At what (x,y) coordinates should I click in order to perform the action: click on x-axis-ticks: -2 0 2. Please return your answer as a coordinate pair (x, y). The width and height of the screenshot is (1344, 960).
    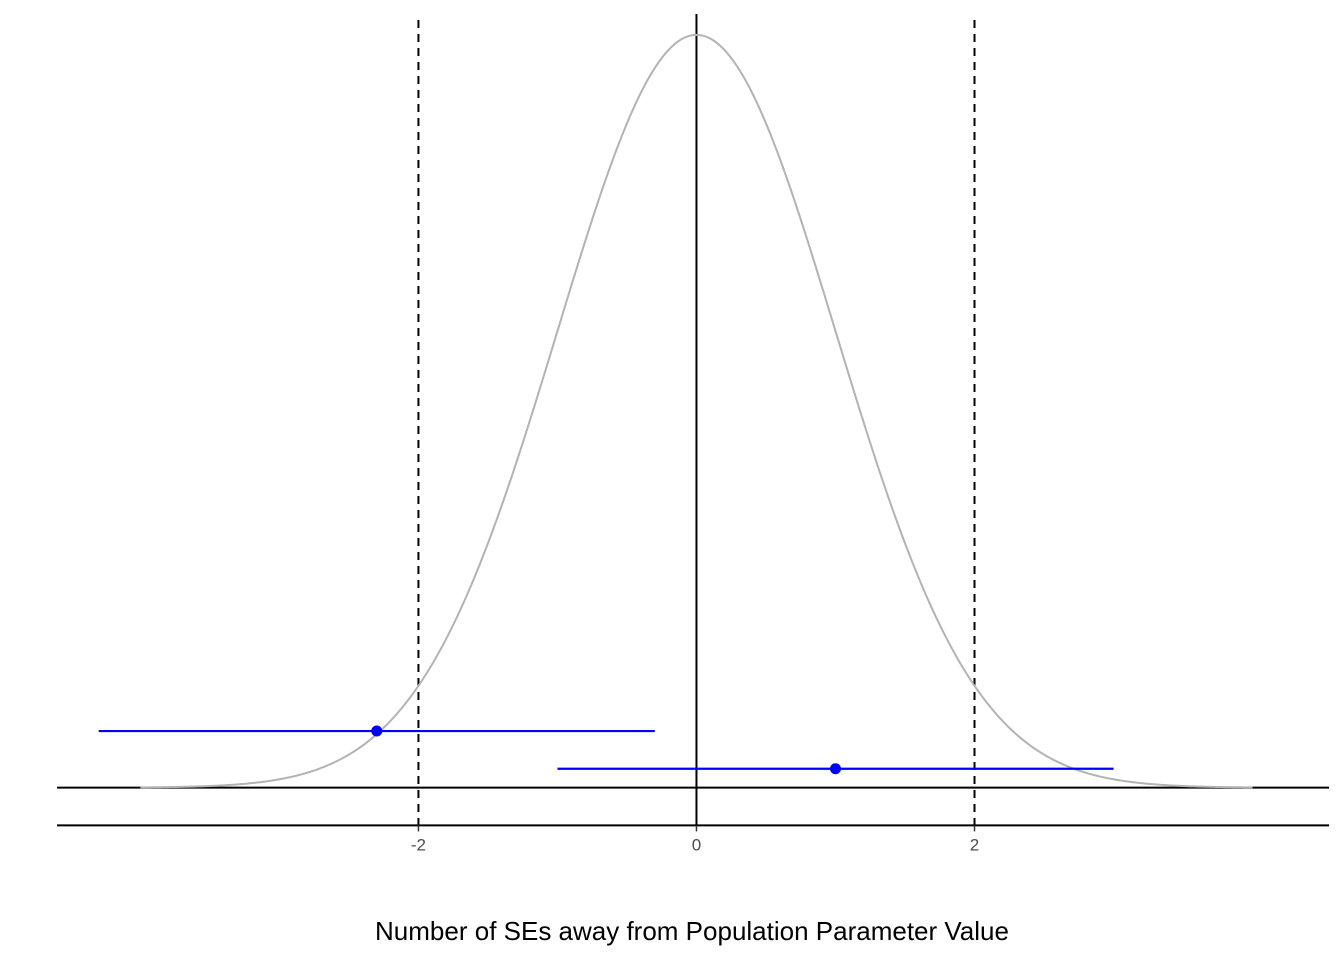
    Looking at the image, I should click on (695, 839).